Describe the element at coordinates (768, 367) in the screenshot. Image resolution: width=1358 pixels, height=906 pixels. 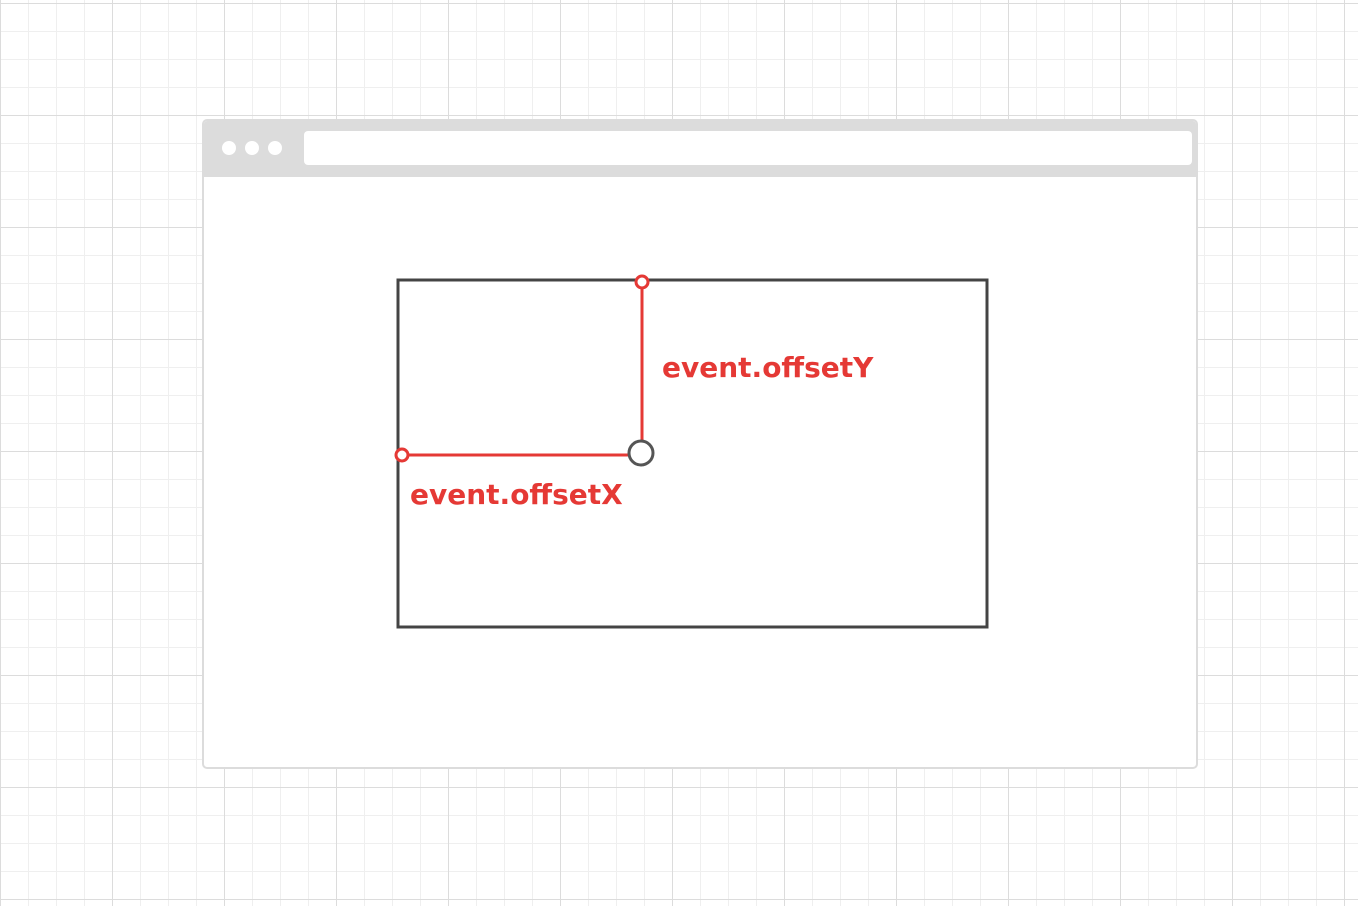
I see `offset-y-label: event.offsetY` at that location.